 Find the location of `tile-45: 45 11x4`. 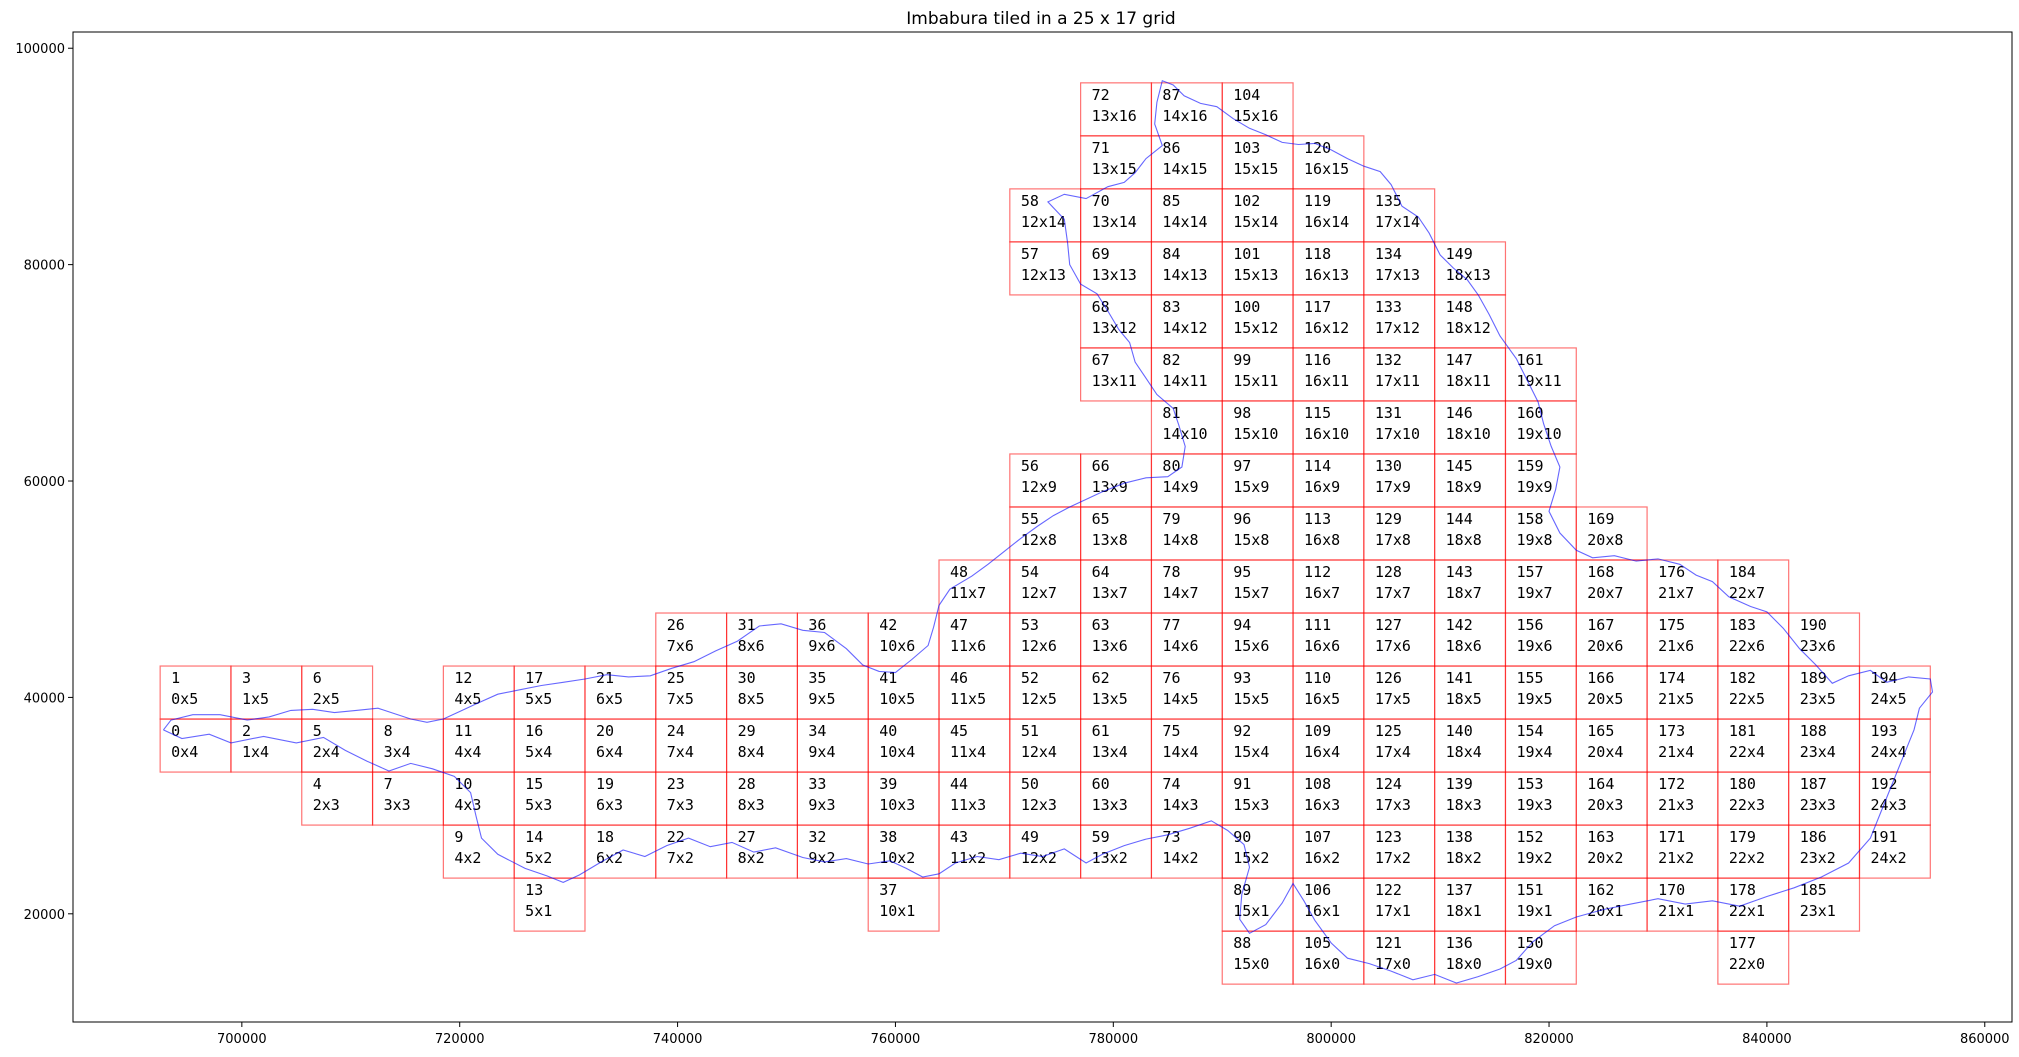

tile-45: 45 11x4 is located at coordinates (974, 745).